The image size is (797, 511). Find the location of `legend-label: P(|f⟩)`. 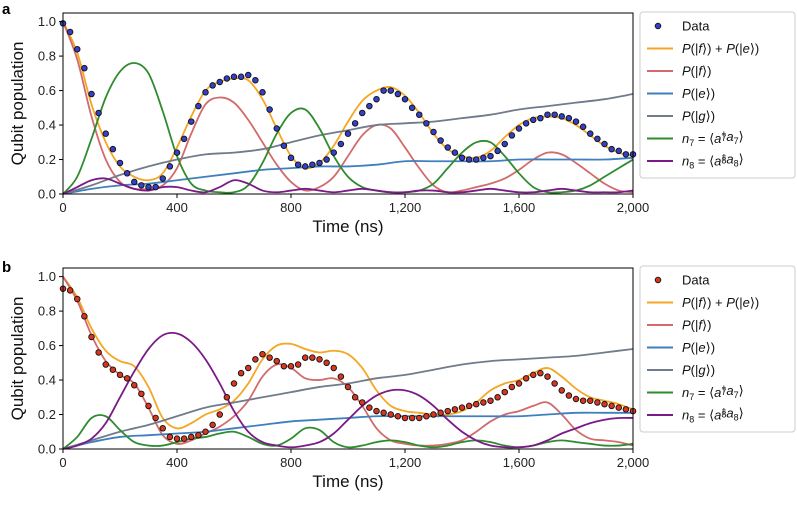

legend-label: P(|f⟩) is located at coordinates (696, 71).